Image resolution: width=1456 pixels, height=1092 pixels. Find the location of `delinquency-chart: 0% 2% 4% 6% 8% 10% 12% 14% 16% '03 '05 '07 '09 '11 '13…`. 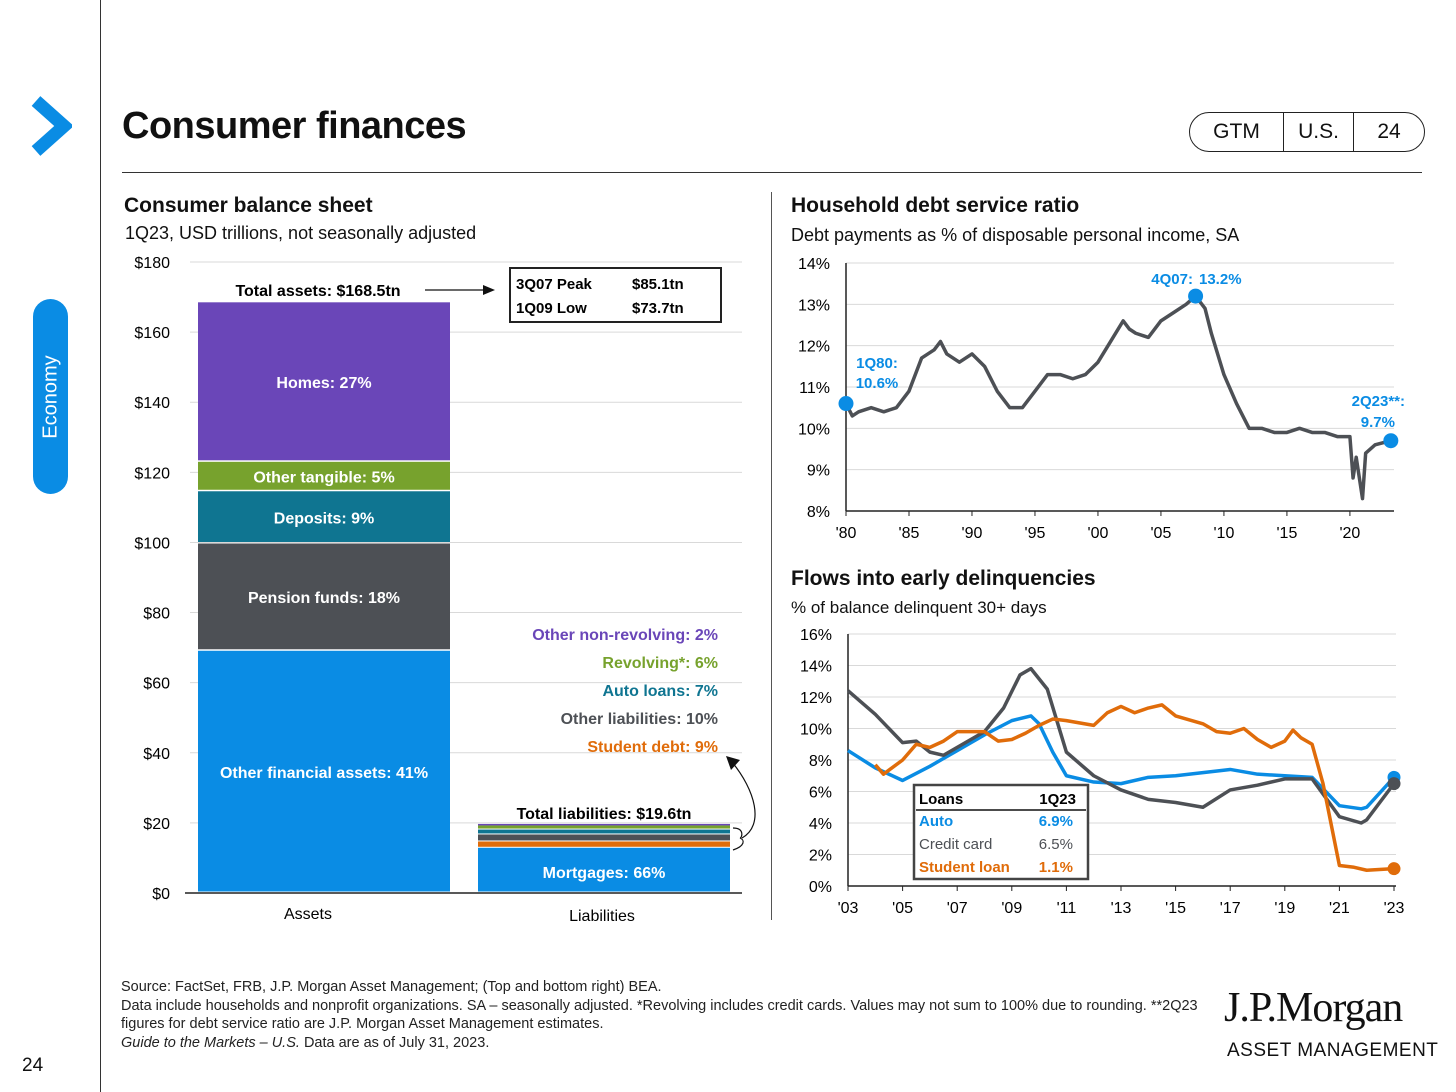

delinquency-chart: 0% 2% 4% 6% 8% 10% 12% 14% 16% '03 '05 '07 '09 '11 '13… is located at coordinates (1102, 772).